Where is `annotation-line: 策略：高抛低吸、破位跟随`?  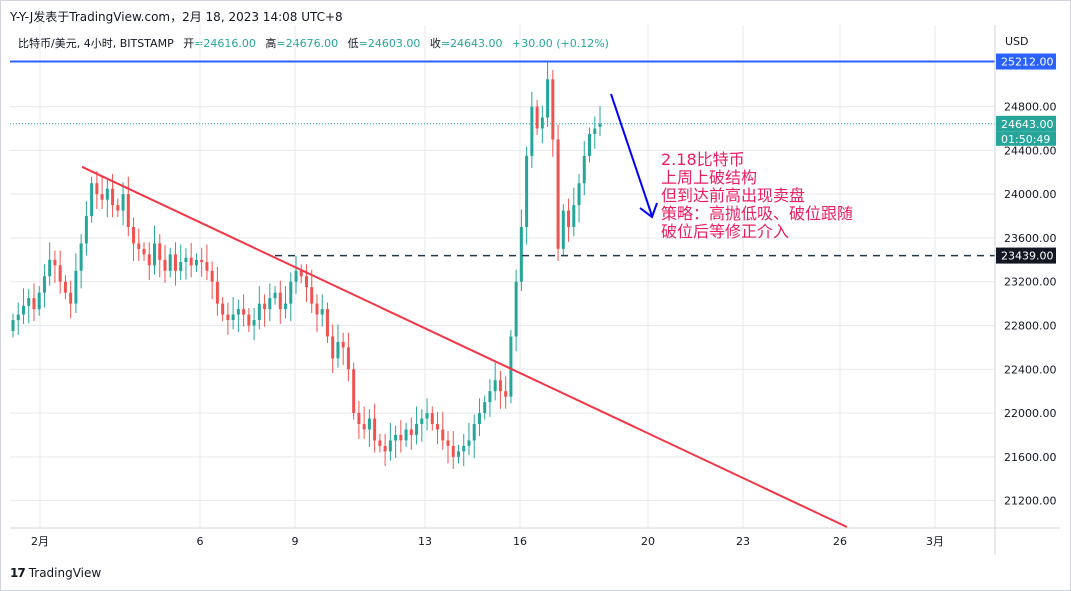
annotation-line: 策略：高抛低吸、破位跟随 is located at coordinates (757, 213).